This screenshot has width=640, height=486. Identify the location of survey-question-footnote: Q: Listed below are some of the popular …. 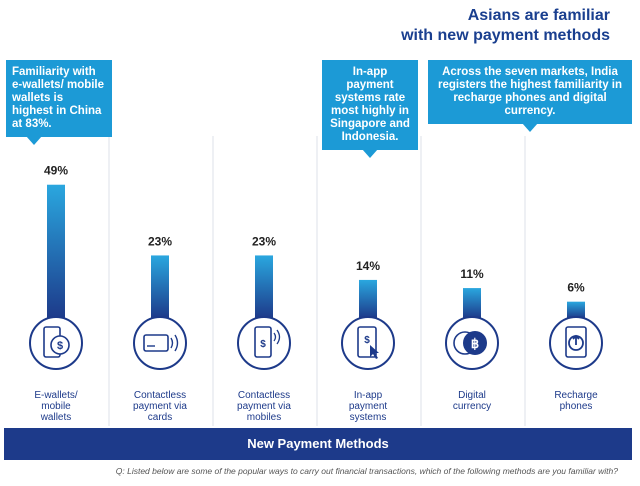
(366, 471).